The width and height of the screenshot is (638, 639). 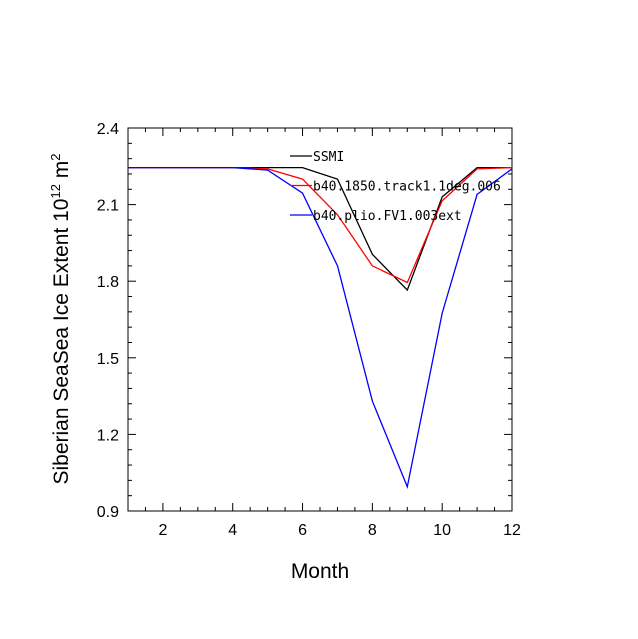 I want to click on x-tick-label: 4, so click(x=232, y=530).